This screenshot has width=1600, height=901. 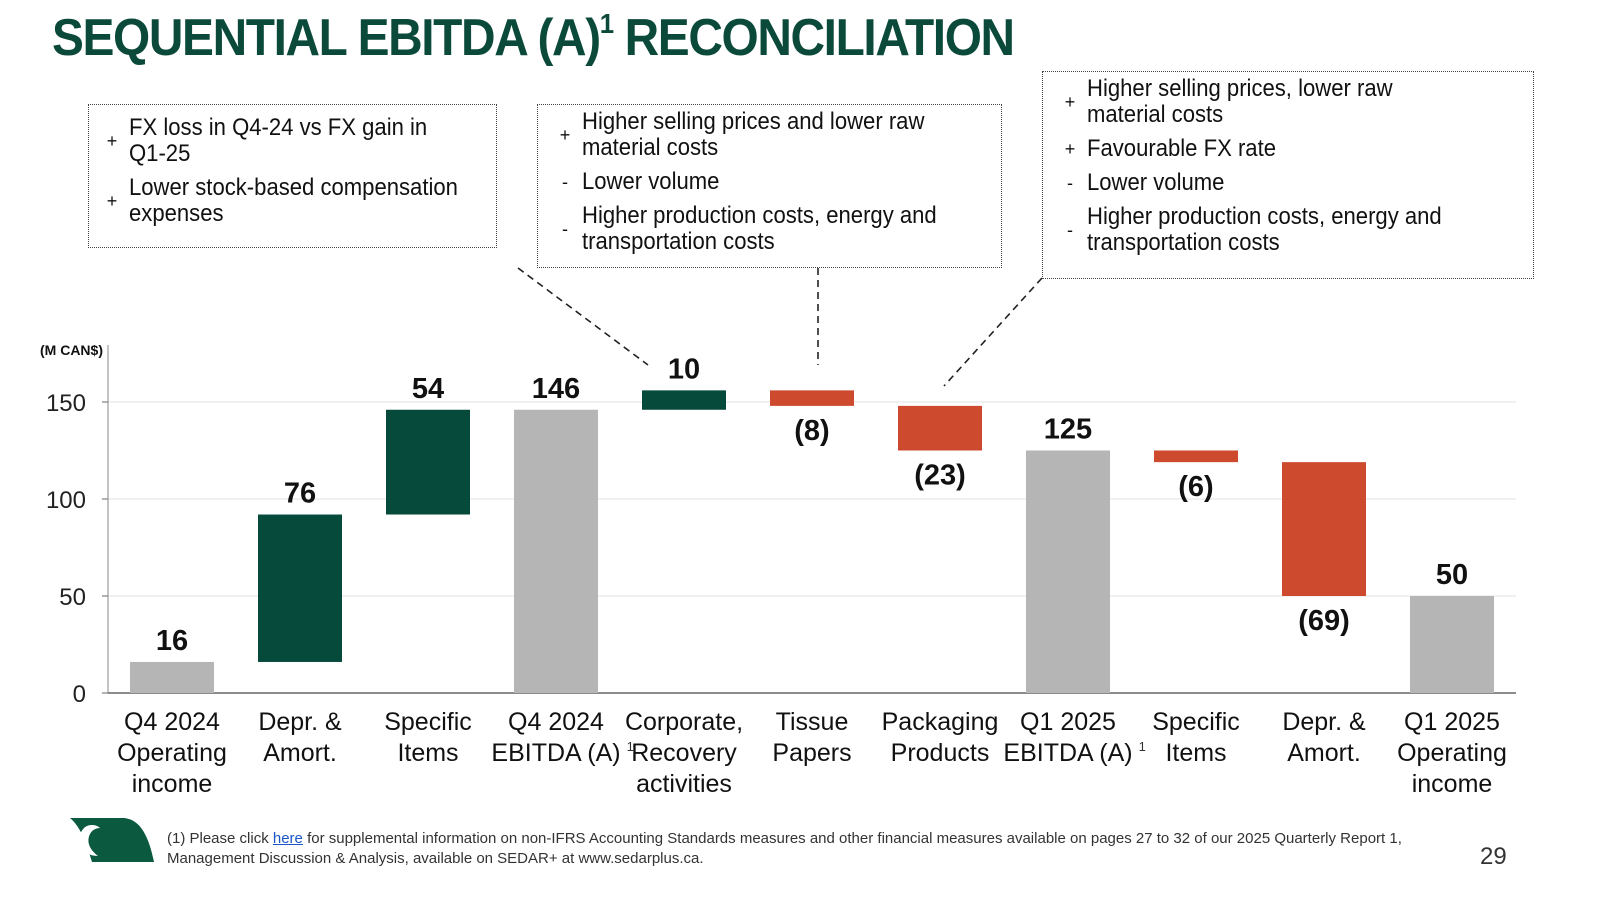 What do you see at coordinates (1182, 148) in the screenshot?
I see `callout-item-text: Favourable FX rate` at bounding box center [1182, 148].